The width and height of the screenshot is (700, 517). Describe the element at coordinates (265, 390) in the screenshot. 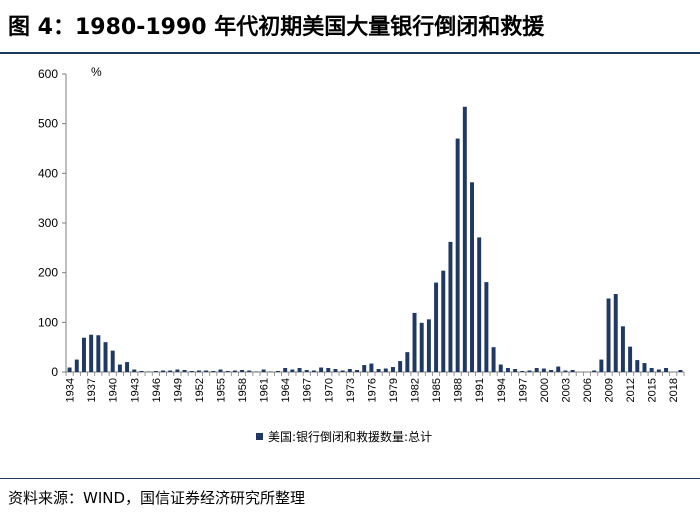

I see `x-tick-label: 1961` at that location.